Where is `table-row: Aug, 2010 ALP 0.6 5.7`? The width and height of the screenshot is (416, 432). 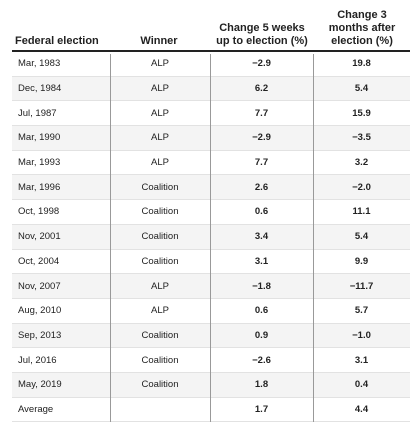
table-row: Aug, 2010 ALP 0.6 5.7 is located at coordinates (211, 311).